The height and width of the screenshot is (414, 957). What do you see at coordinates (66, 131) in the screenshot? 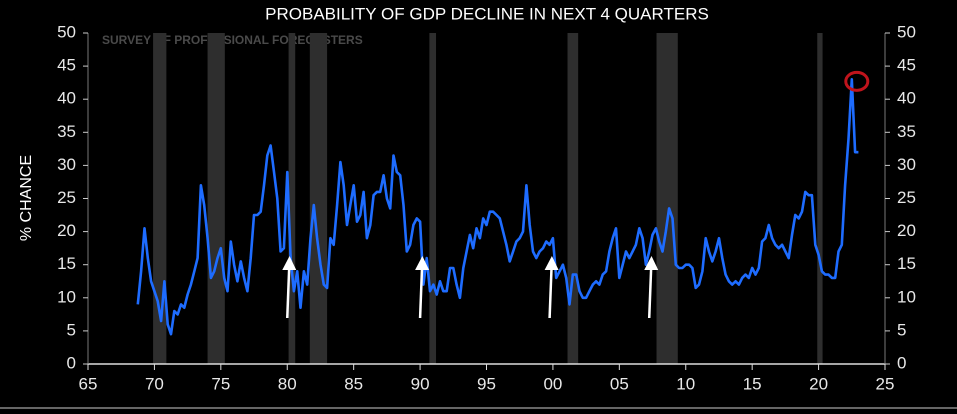
I see `y-tick-label: 35` at bounding box center [66, 131].